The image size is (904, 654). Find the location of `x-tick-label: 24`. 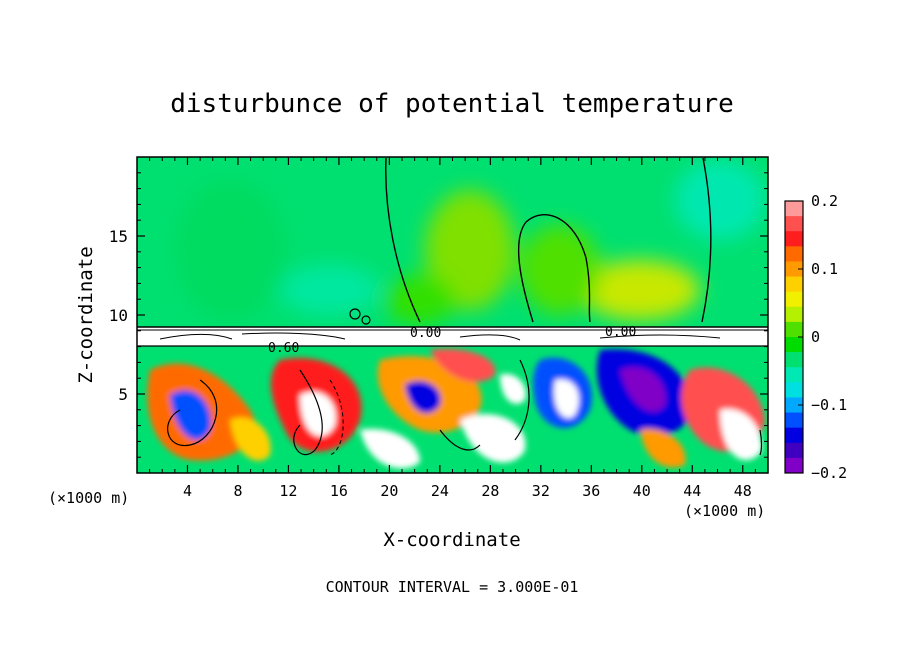

x-tick-label: 24 is located at coordinates (440, 491).